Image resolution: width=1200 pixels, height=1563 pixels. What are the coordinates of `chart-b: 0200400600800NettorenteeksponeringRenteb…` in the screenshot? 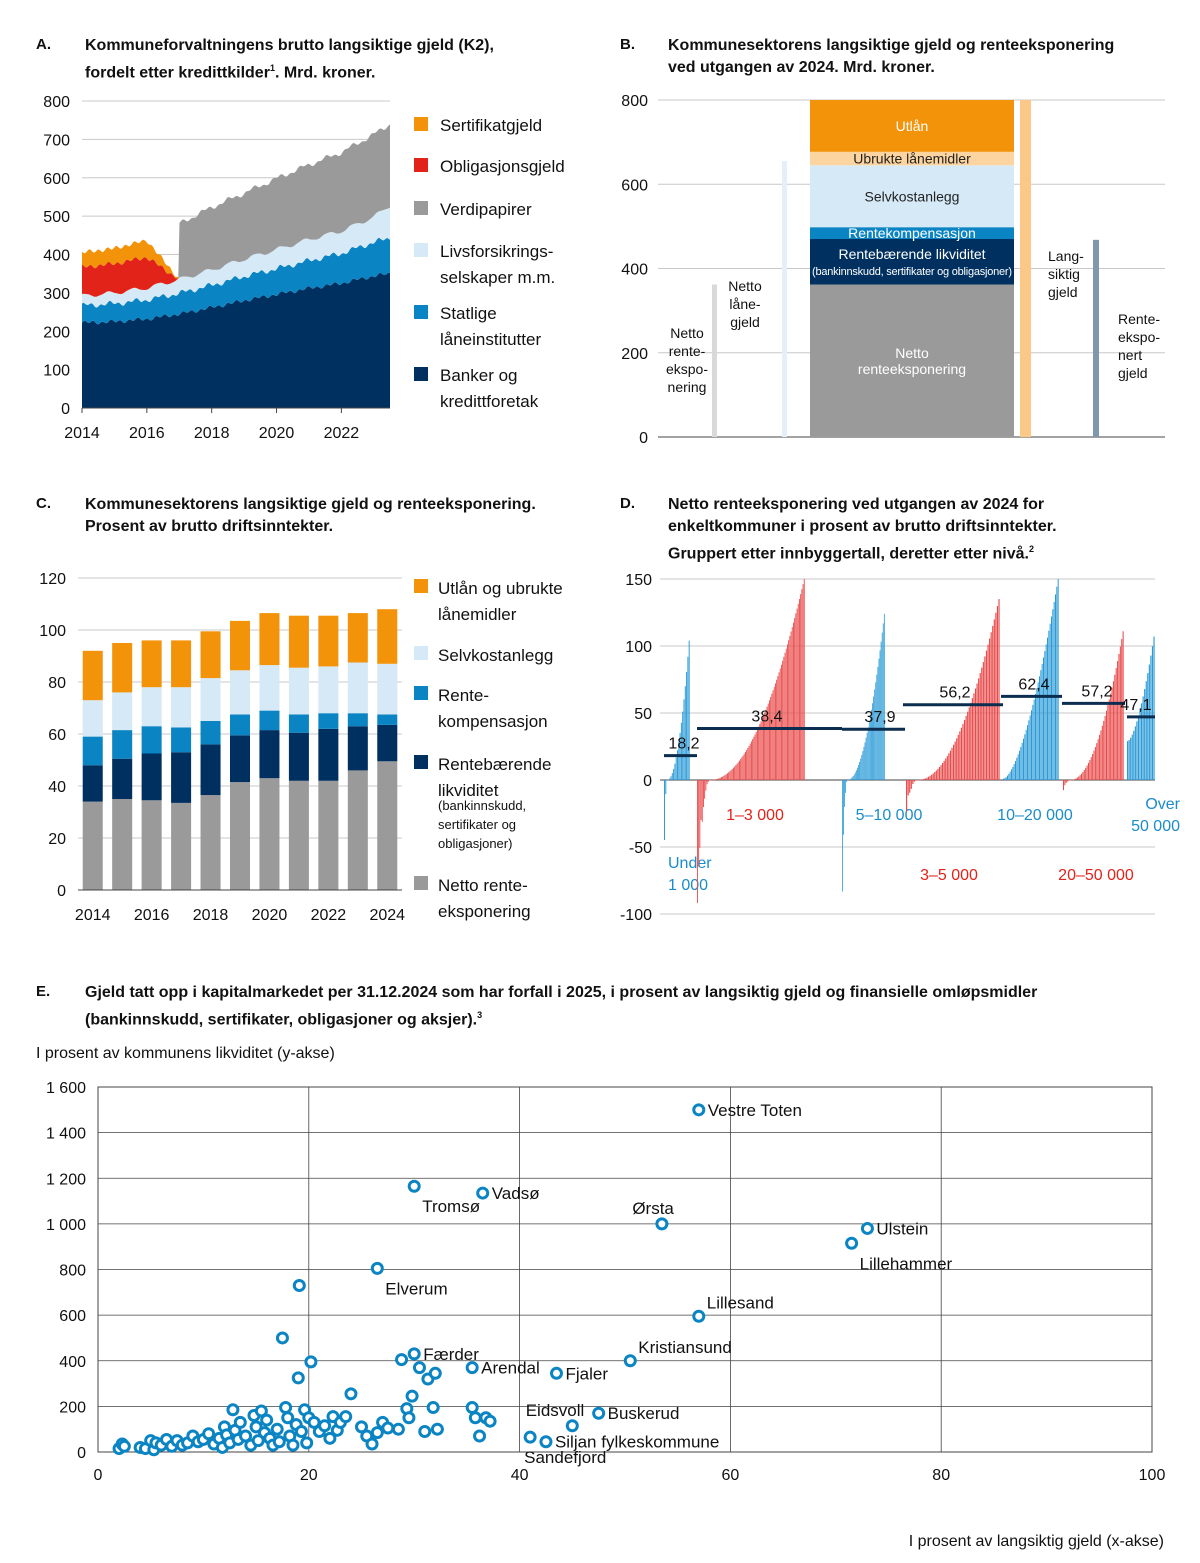 It's located at (893, 270).